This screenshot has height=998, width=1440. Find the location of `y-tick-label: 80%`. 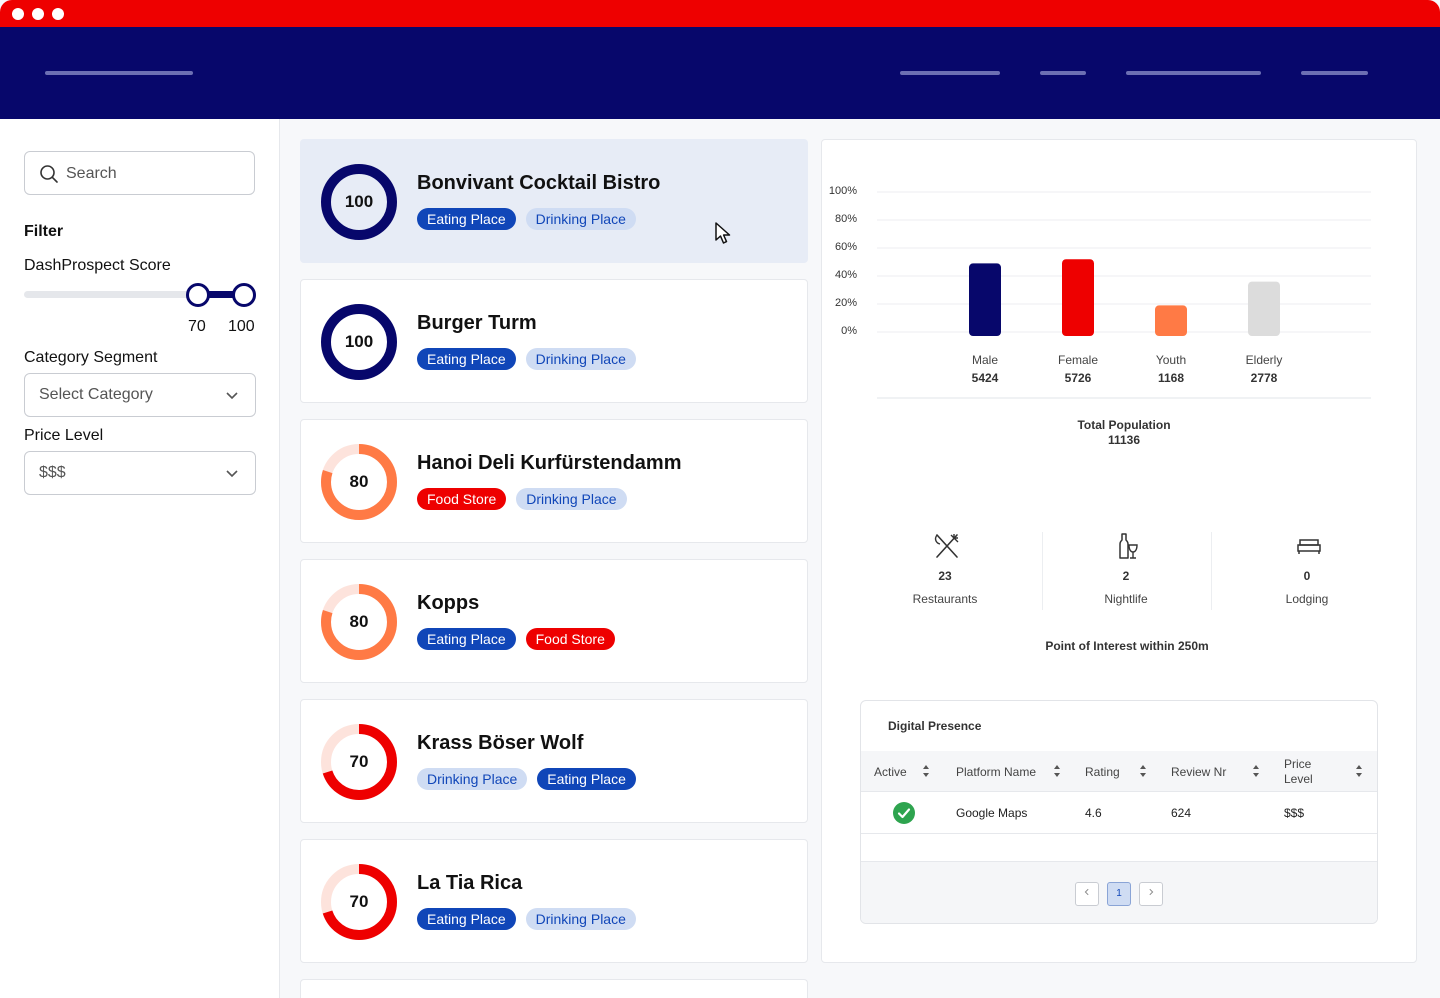

y-tick-label: 80% is located at coordinates (845, 219).